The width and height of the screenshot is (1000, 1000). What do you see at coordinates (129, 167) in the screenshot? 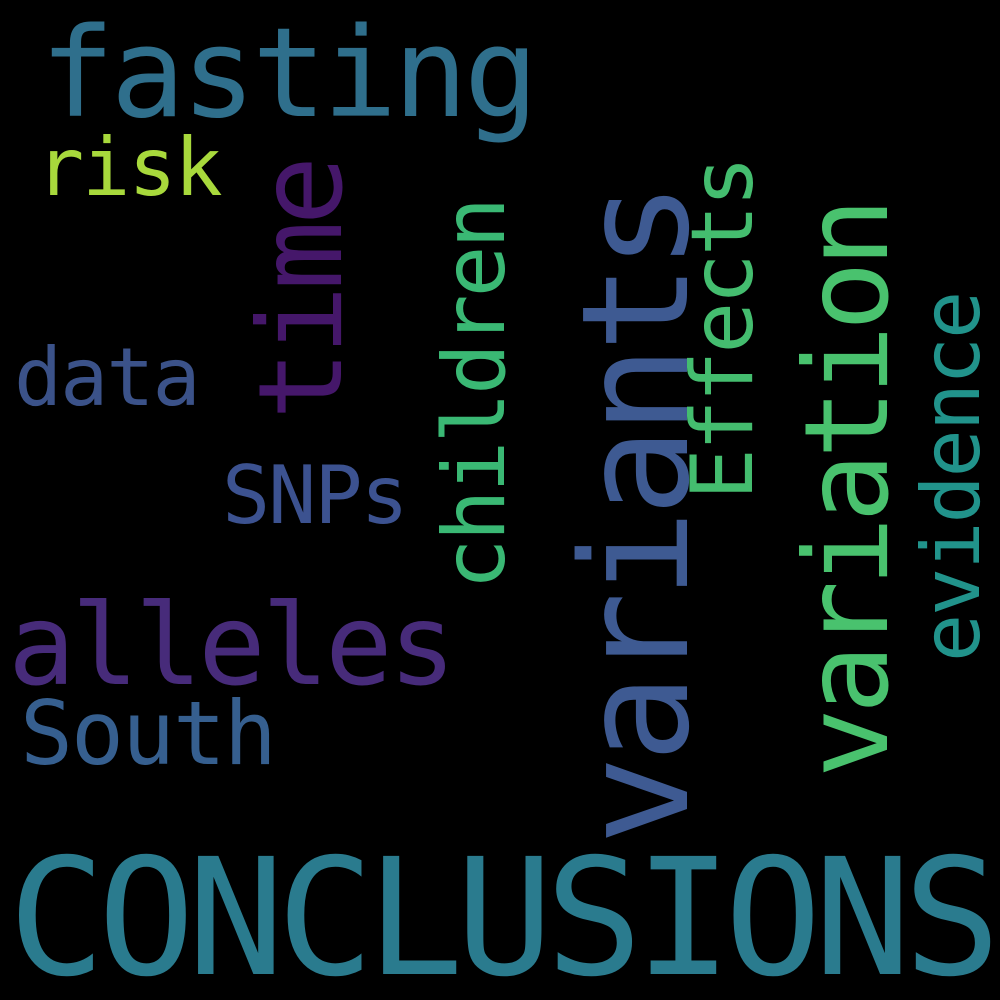
I see `word-risk: risk` at bounding box center [129, 167].